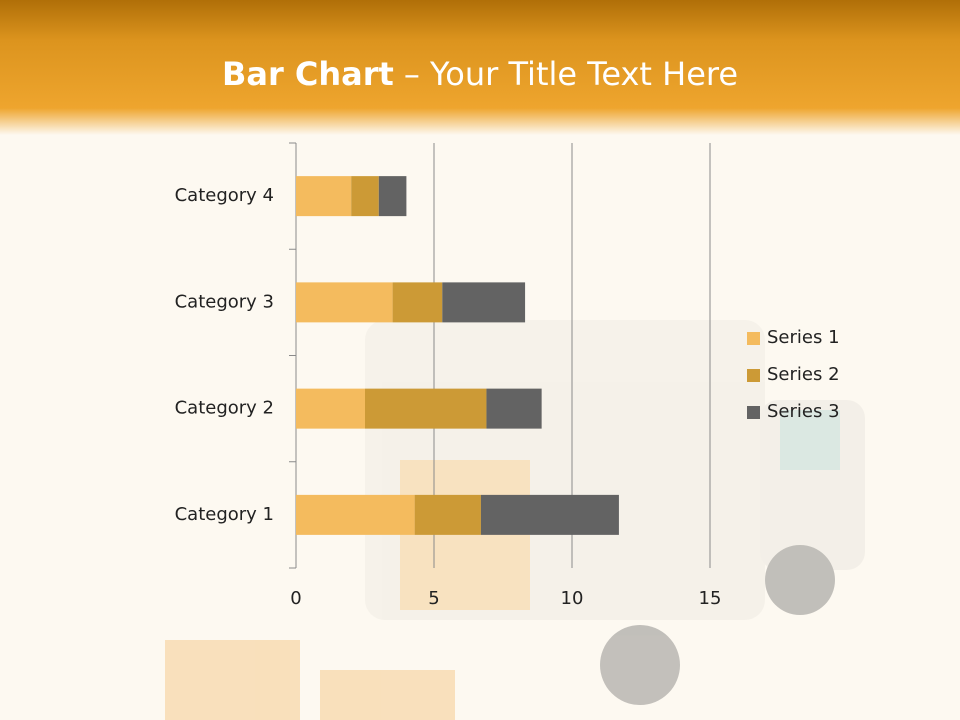 This screenshot has width=960, height=720. Describe the element at coordinates (308, 74) in the screenshot. I see `title-bold: Bar Chart` at that location.